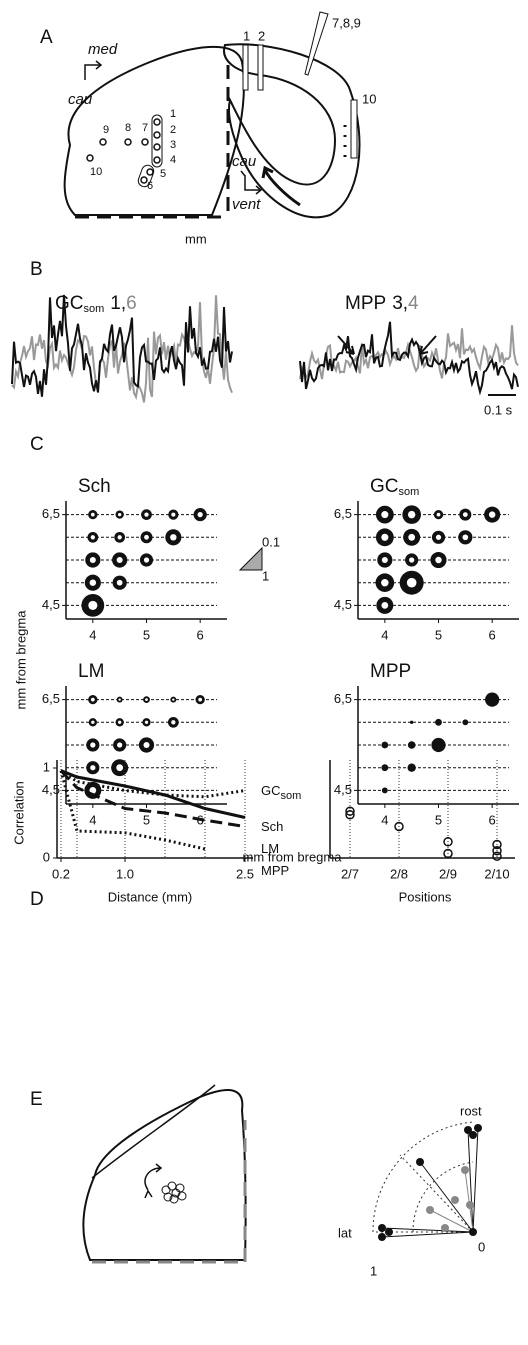 The height and width of the screenshot is (1345, 528). Describe the element at coordinates (163, 174) in the screenshot. I see `site-label: 5` at that location.